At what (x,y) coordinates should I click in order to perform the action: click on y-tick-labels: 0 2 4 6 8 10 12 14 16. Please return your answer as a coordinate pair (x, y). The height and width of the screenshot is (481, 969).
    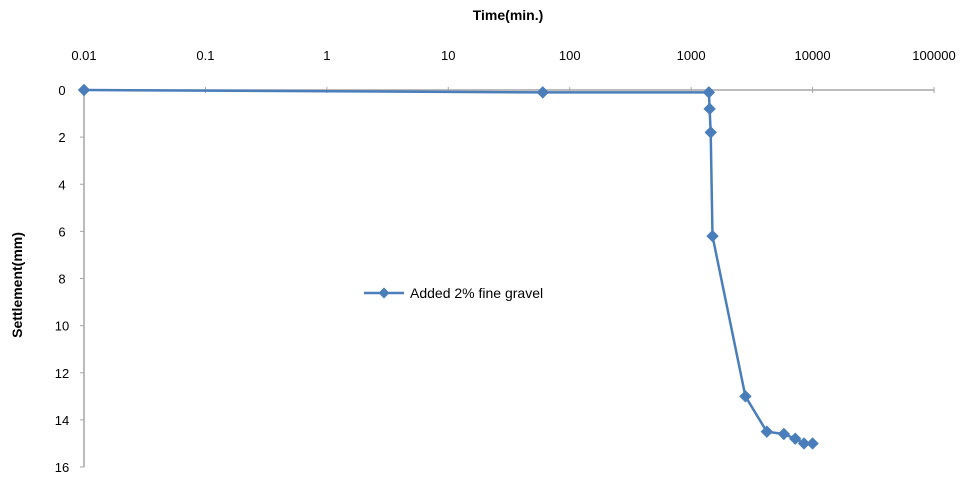
    Looking at the image, I should click on (62, 279).